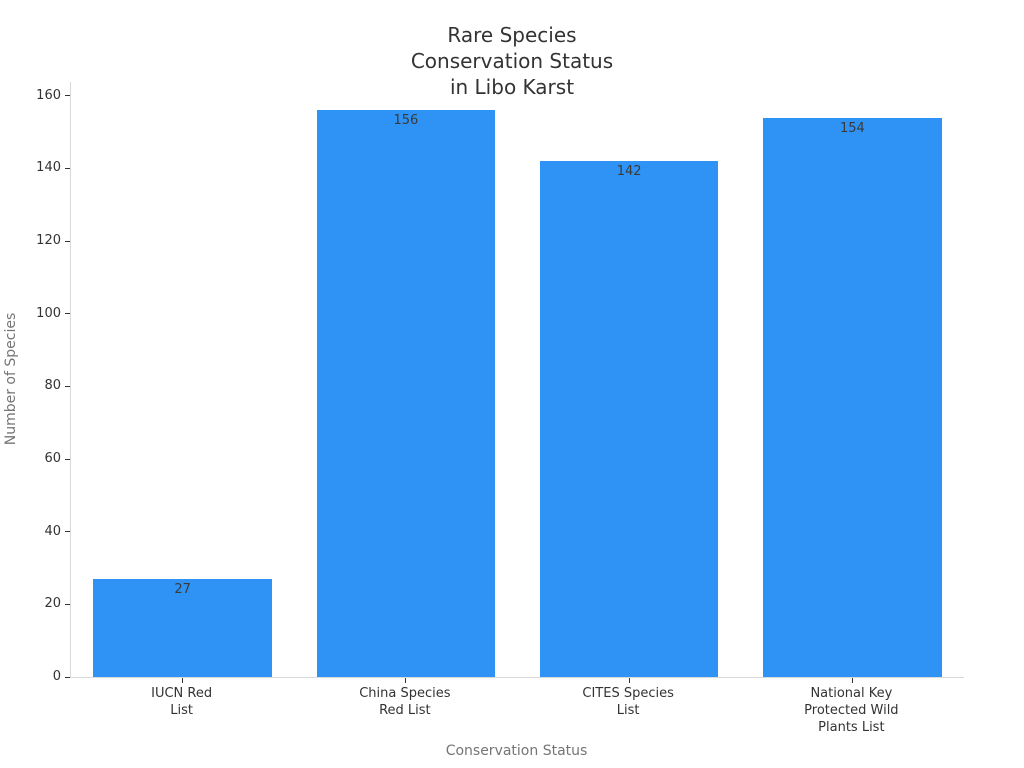 Image resolution: width=1024 pixels, height=768 pixels. What do you see at coordinates (52, 386) in the screenshot?
I see `y-tick-label: 80` at bounding box center [52, 386].